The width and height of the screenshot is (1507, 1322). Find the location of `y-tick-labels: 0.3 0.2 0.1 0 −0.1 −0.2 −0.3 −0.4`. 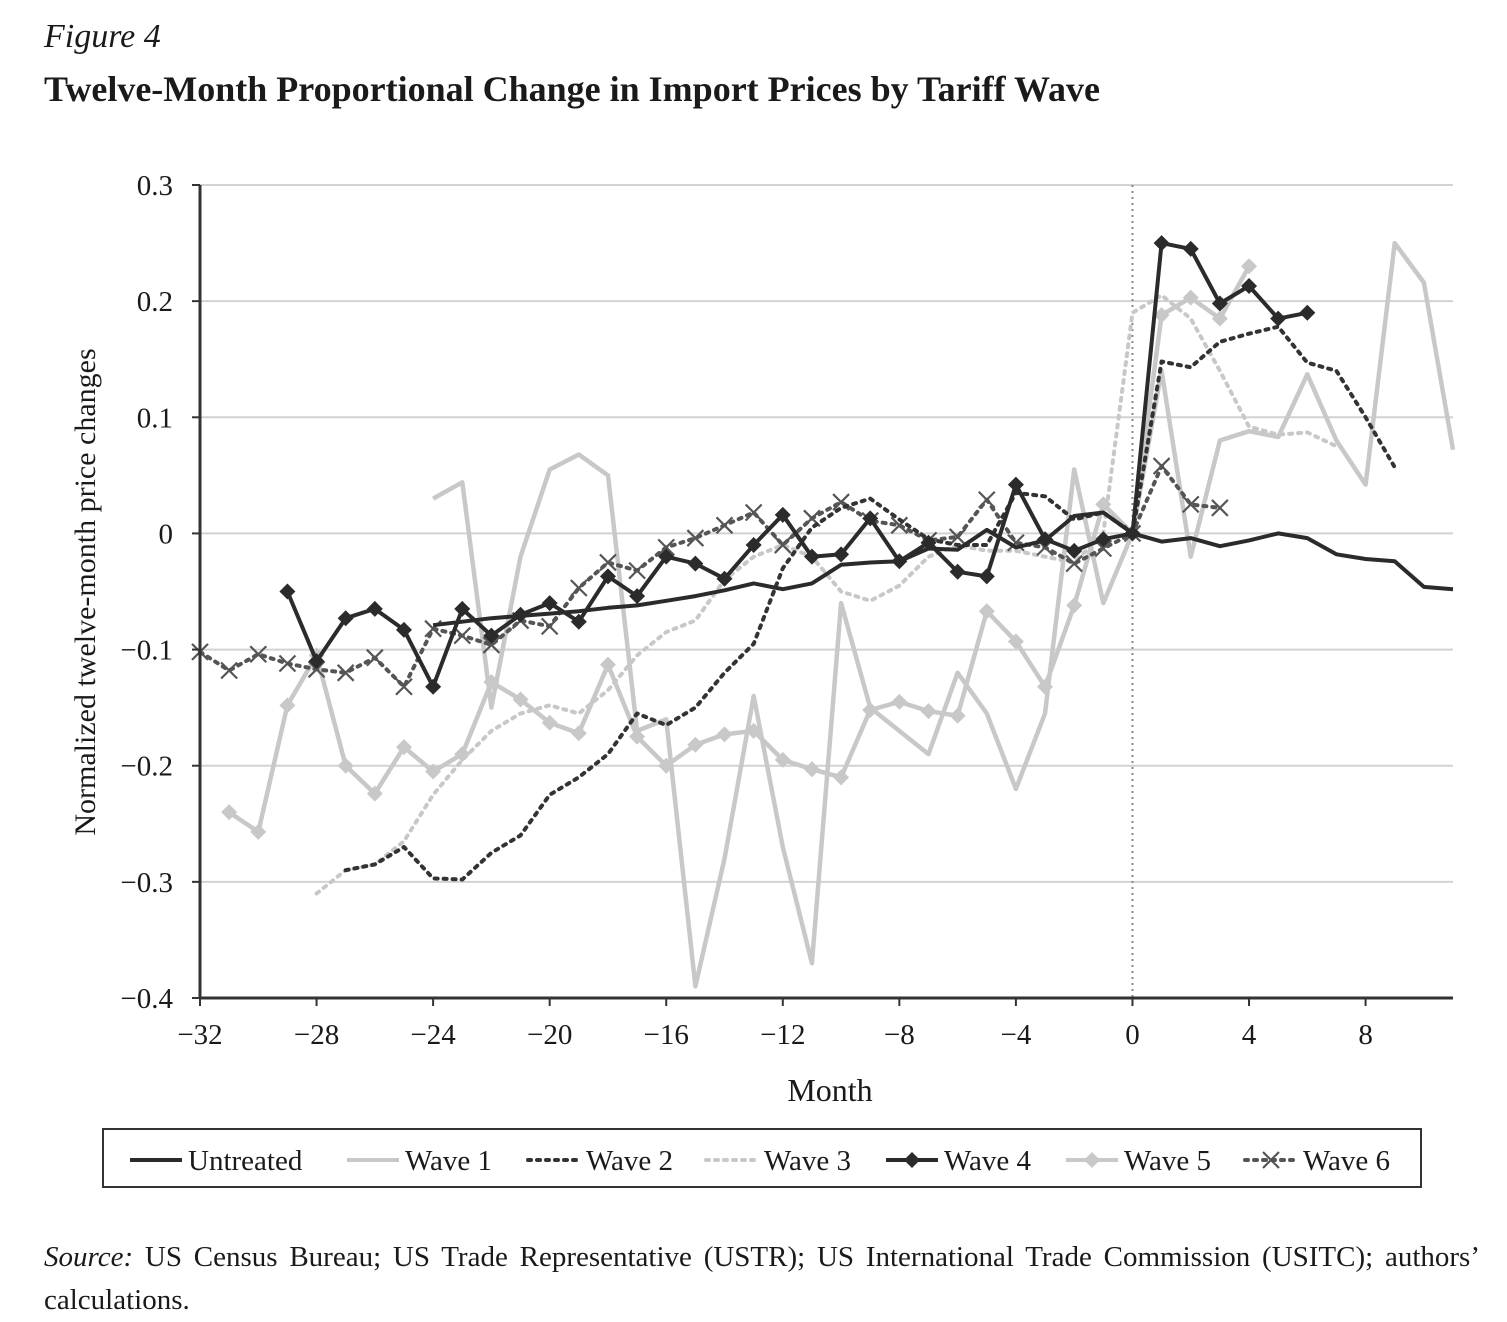

y-tick-labels: 0.3 0.2 0.1 0 −0.1 −0.2 −0.3 −0.4 is located at coordinates (146, 592).